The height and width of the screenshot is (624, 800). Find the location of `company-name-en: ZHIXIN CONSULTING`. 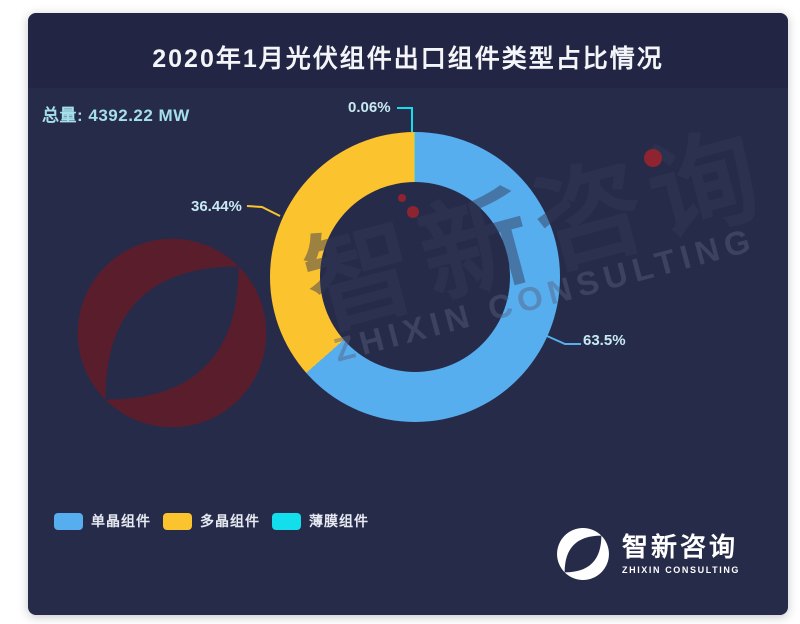

company-name-en: ZHIXIN CONSULTING is located at coordinates (681, 569).